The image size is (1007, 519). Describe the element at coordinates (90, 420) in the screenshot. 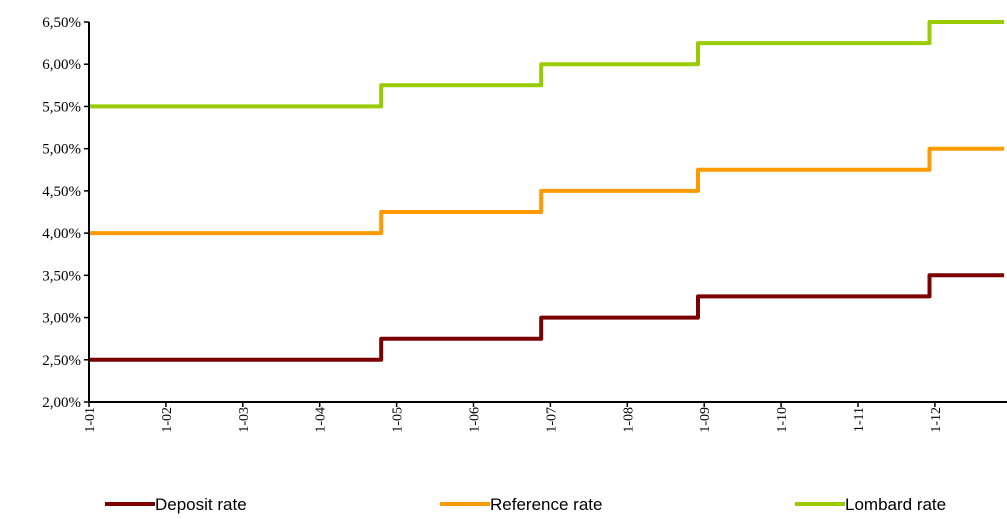

I see `x-tick-label: 1-01` at that location.